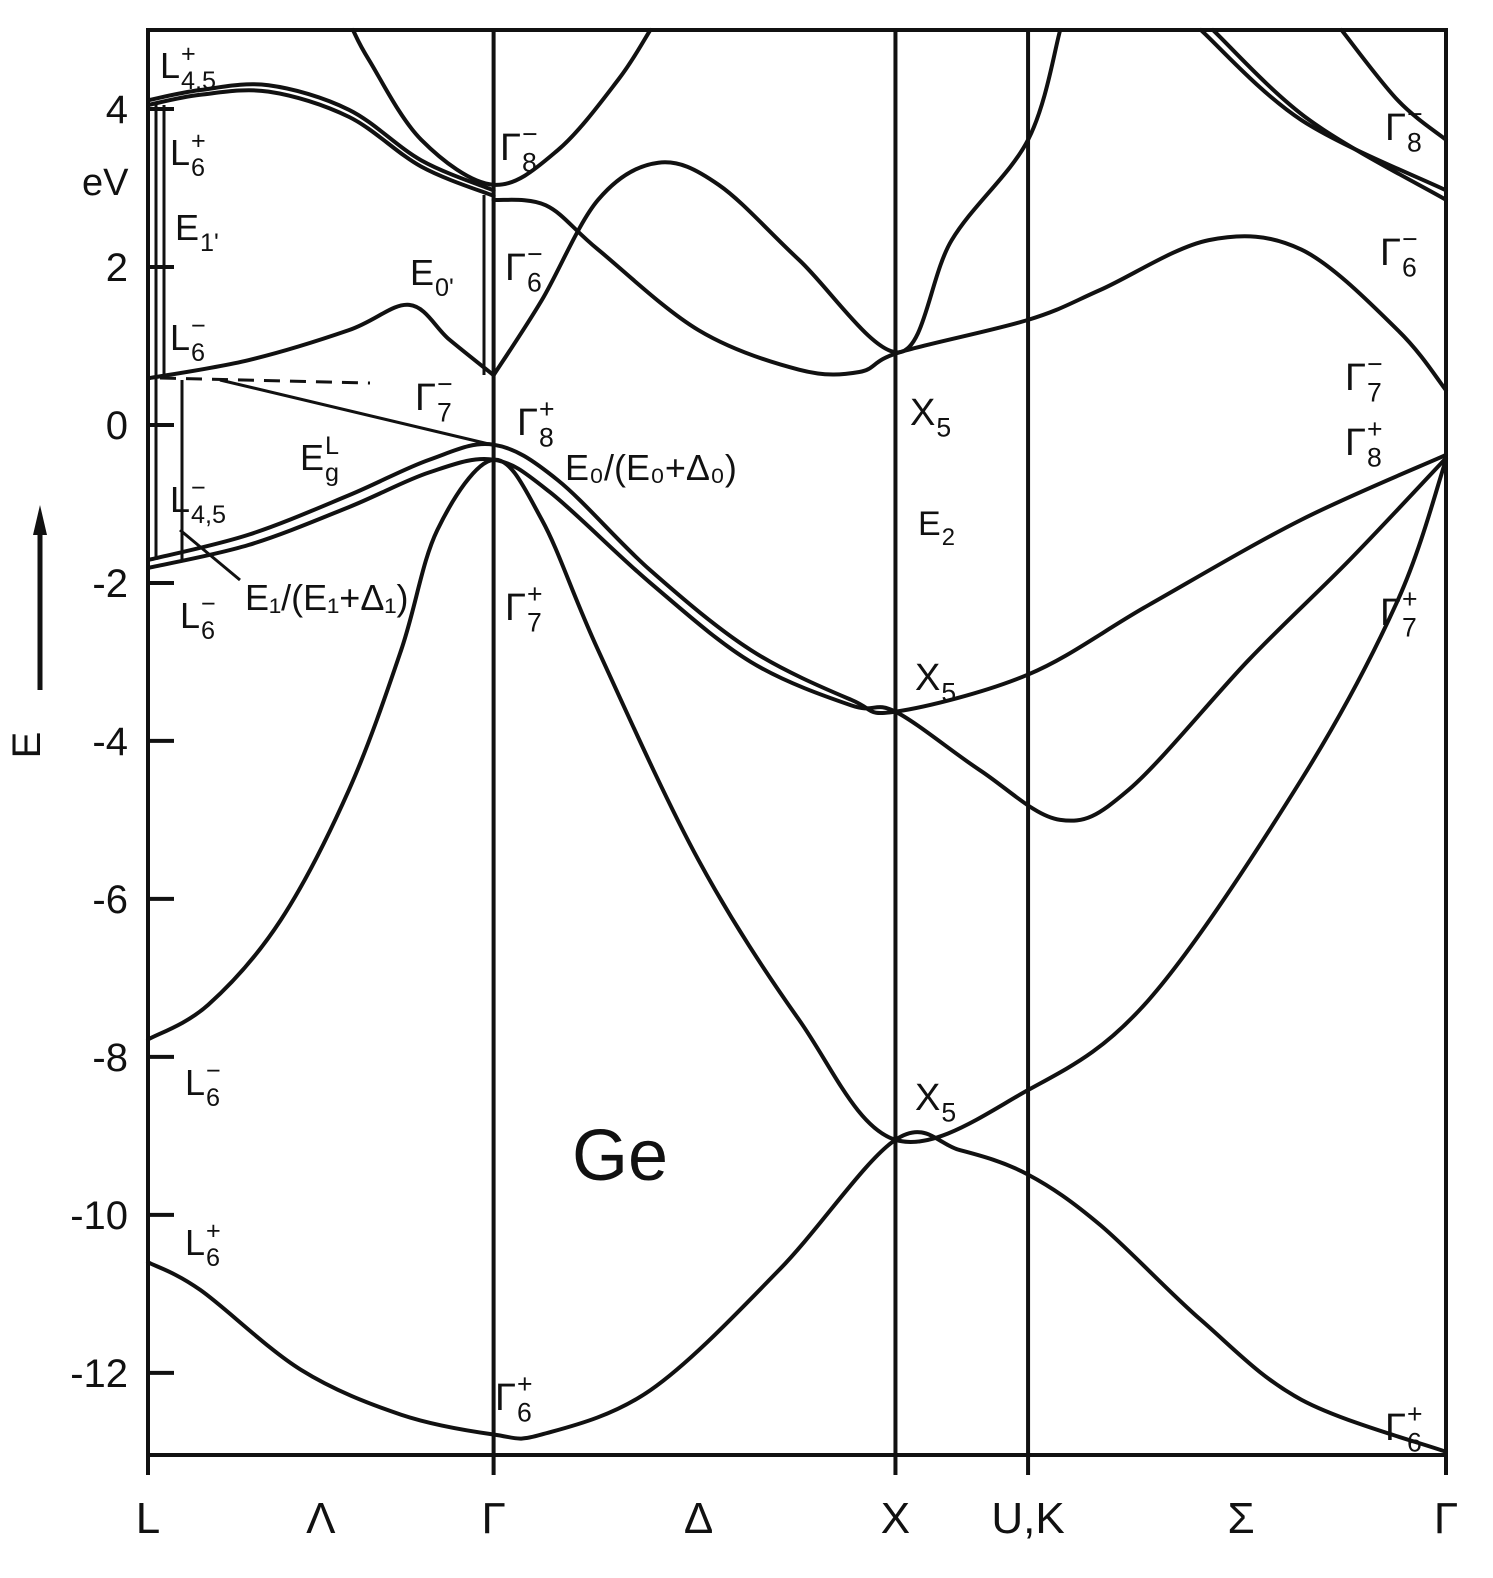 The image size is (1493, 1578). Describe the element at coordinates (332, 446) in the screenshot. I see `annotation-sup: L` at that location.